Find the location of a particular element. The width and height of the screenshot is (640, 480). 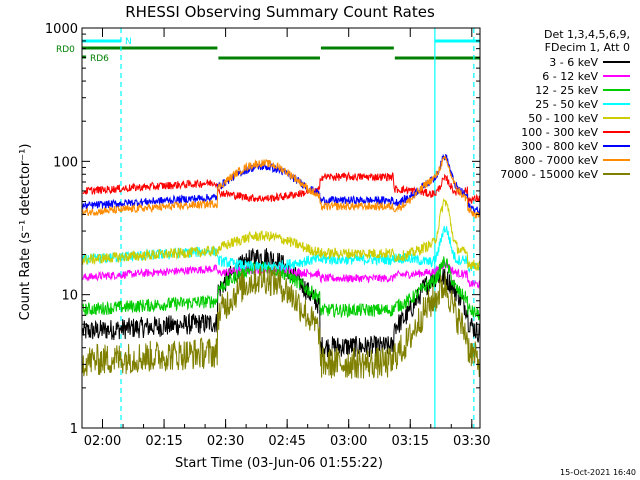

y-tick-label: 1 is located at coordinates (74, 429).